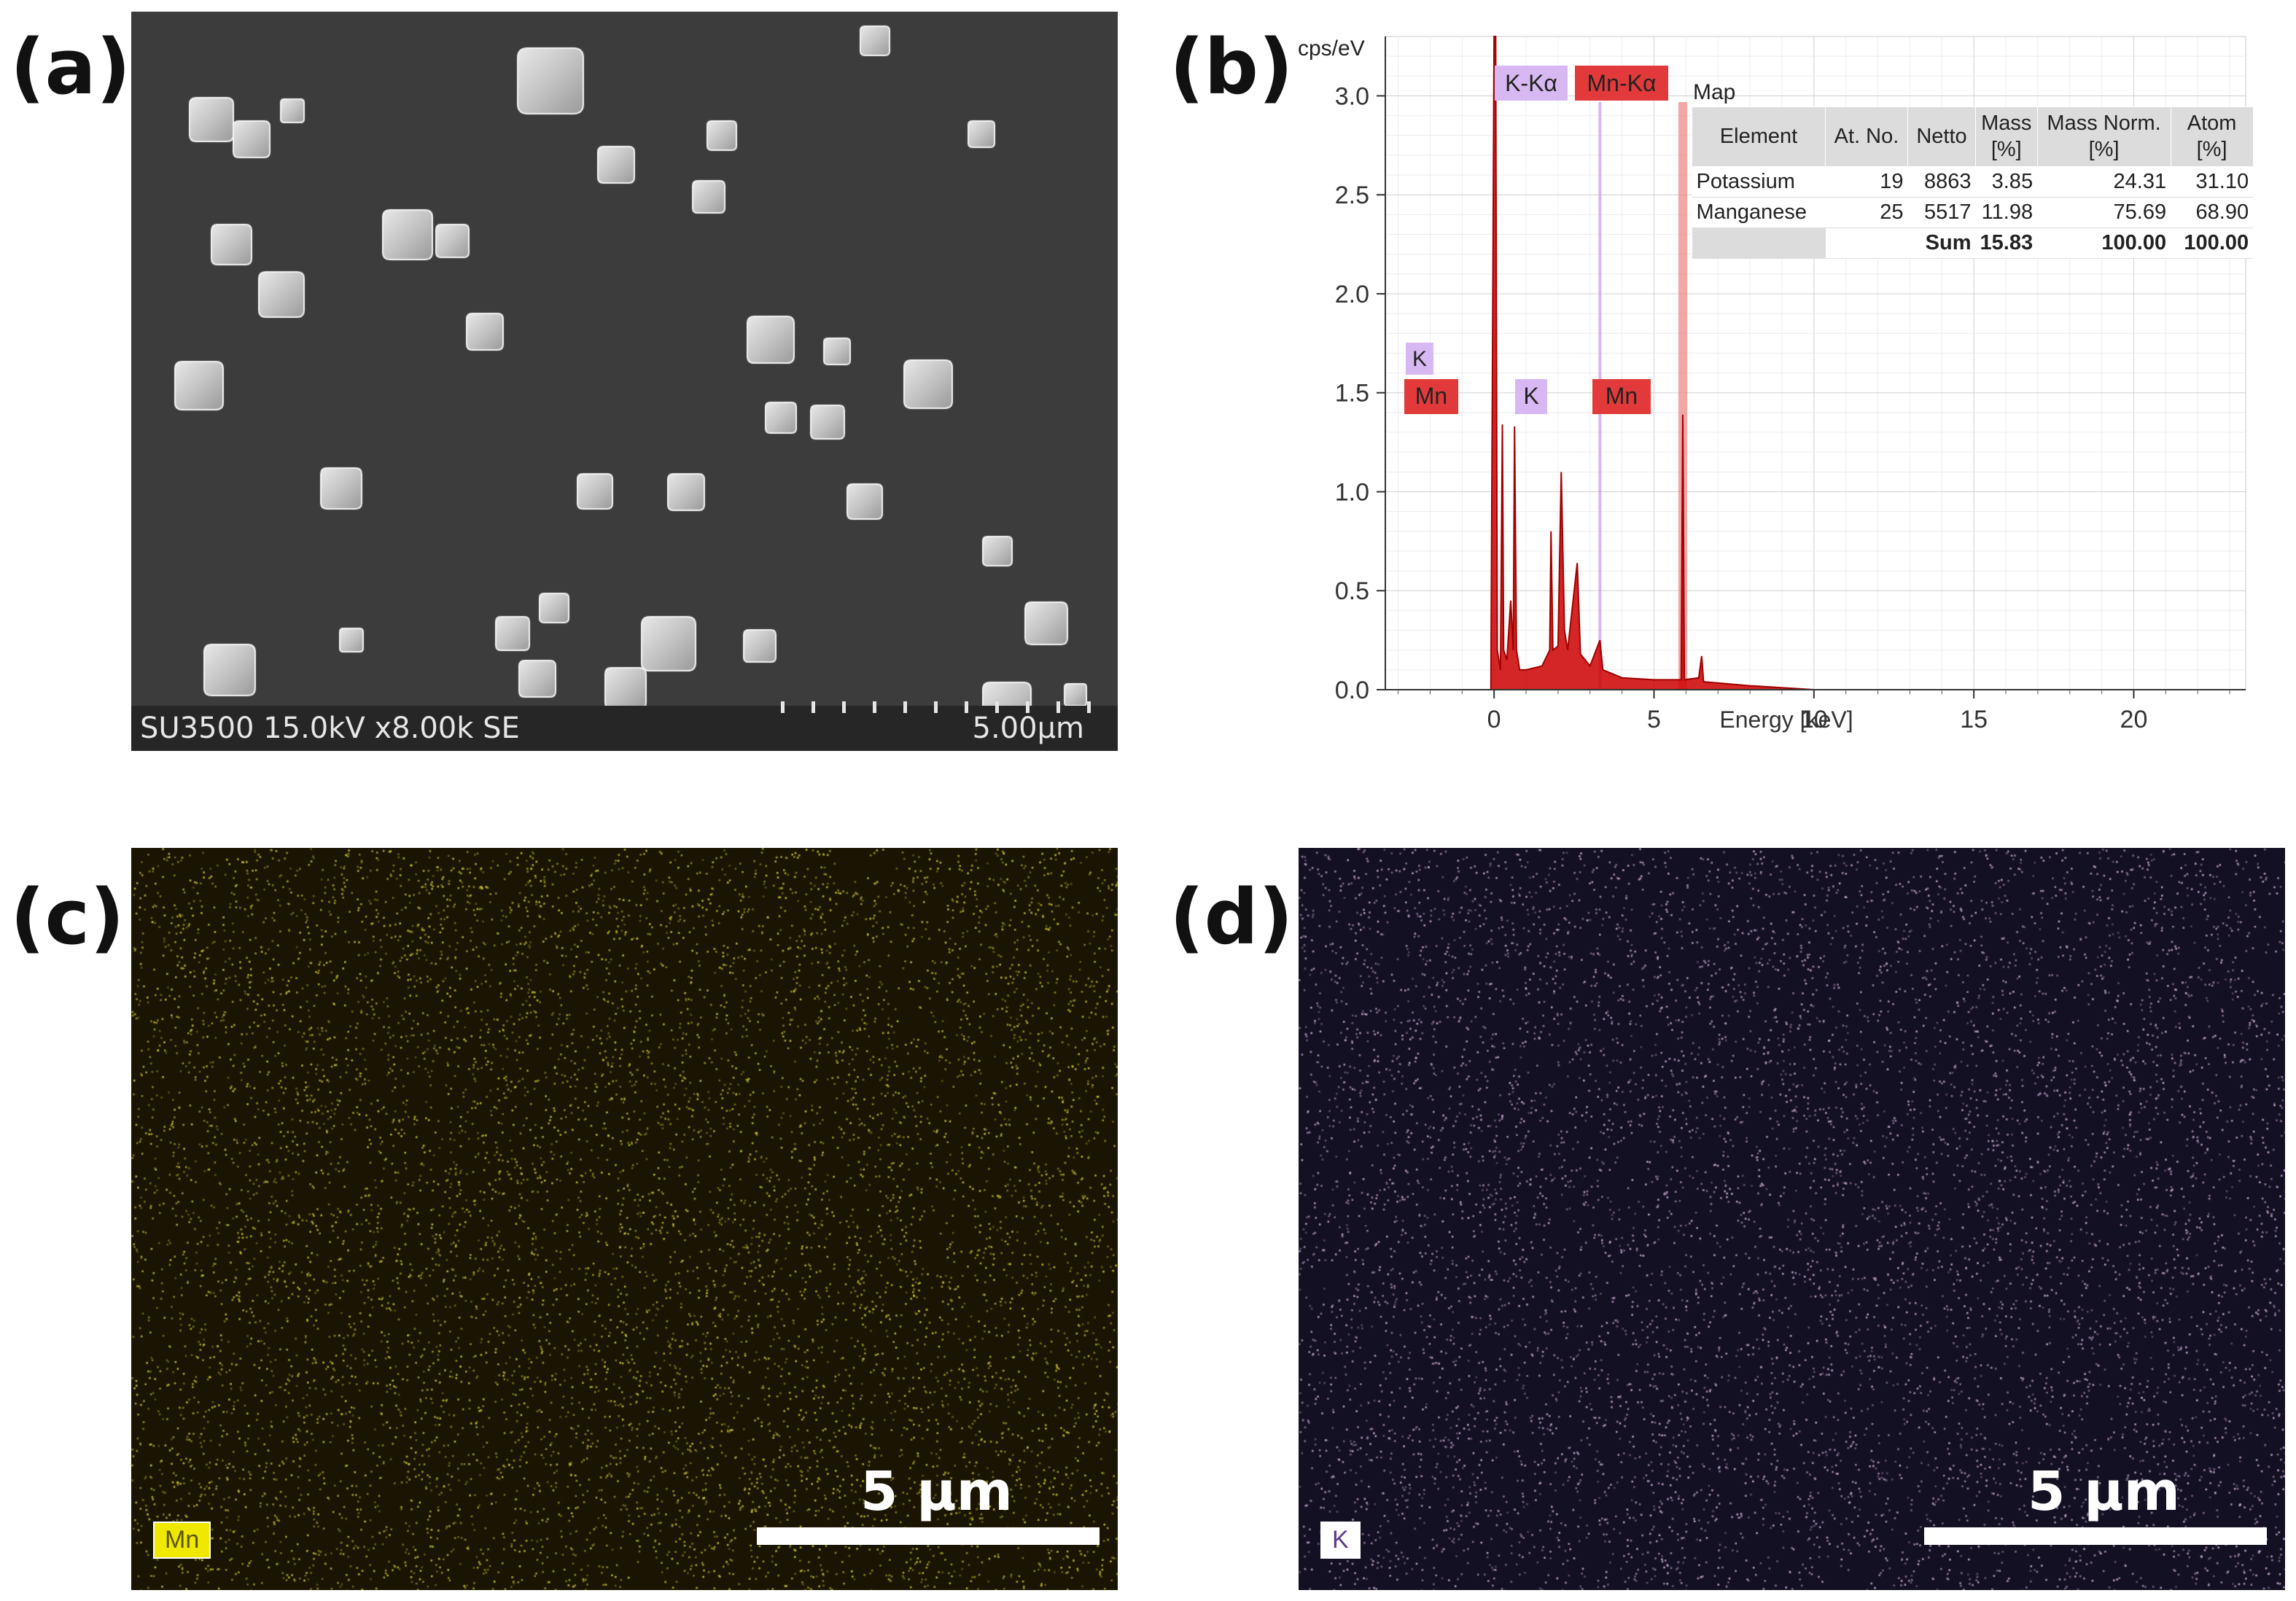 The height and width of the screenshot is (1601, 2296). I want to click on tag-k-upper: K, so click(1420, 359).